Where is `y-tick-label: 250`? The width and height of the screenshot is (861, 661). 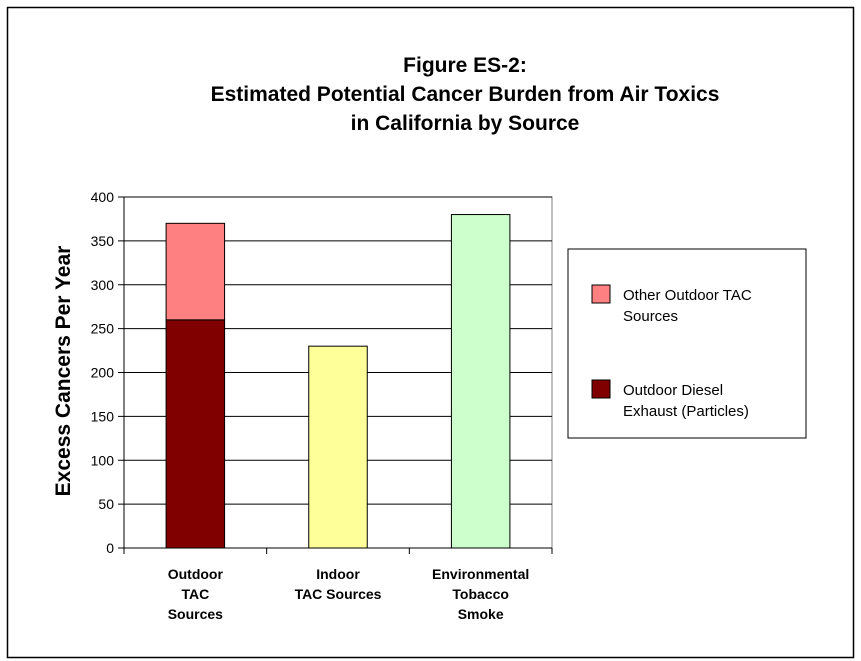
y-tick-label: 250 is located at coordinates (103, 329).